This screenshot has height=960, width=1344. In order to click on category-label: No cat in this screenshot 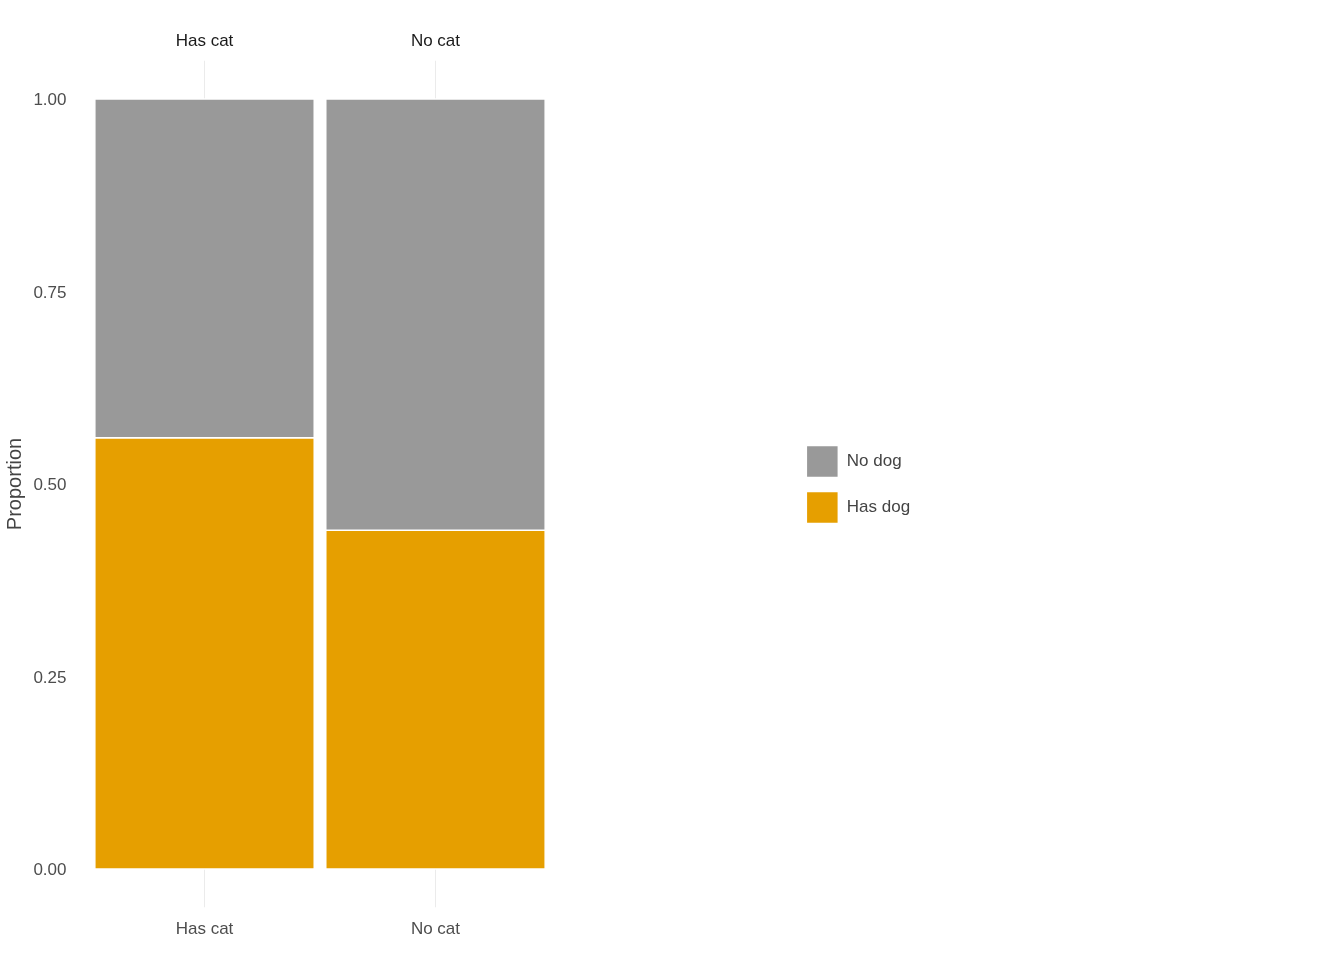, I will do `click(435, 40)`.